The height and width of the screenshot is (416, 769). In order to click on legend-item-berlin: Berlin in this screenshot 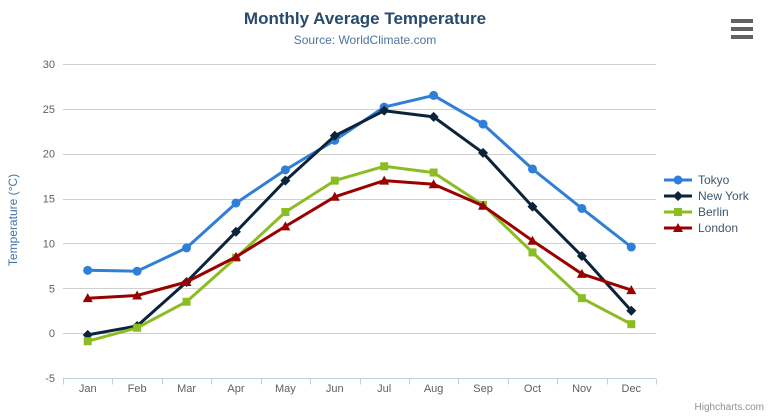, I will do `click(706, 212)`.